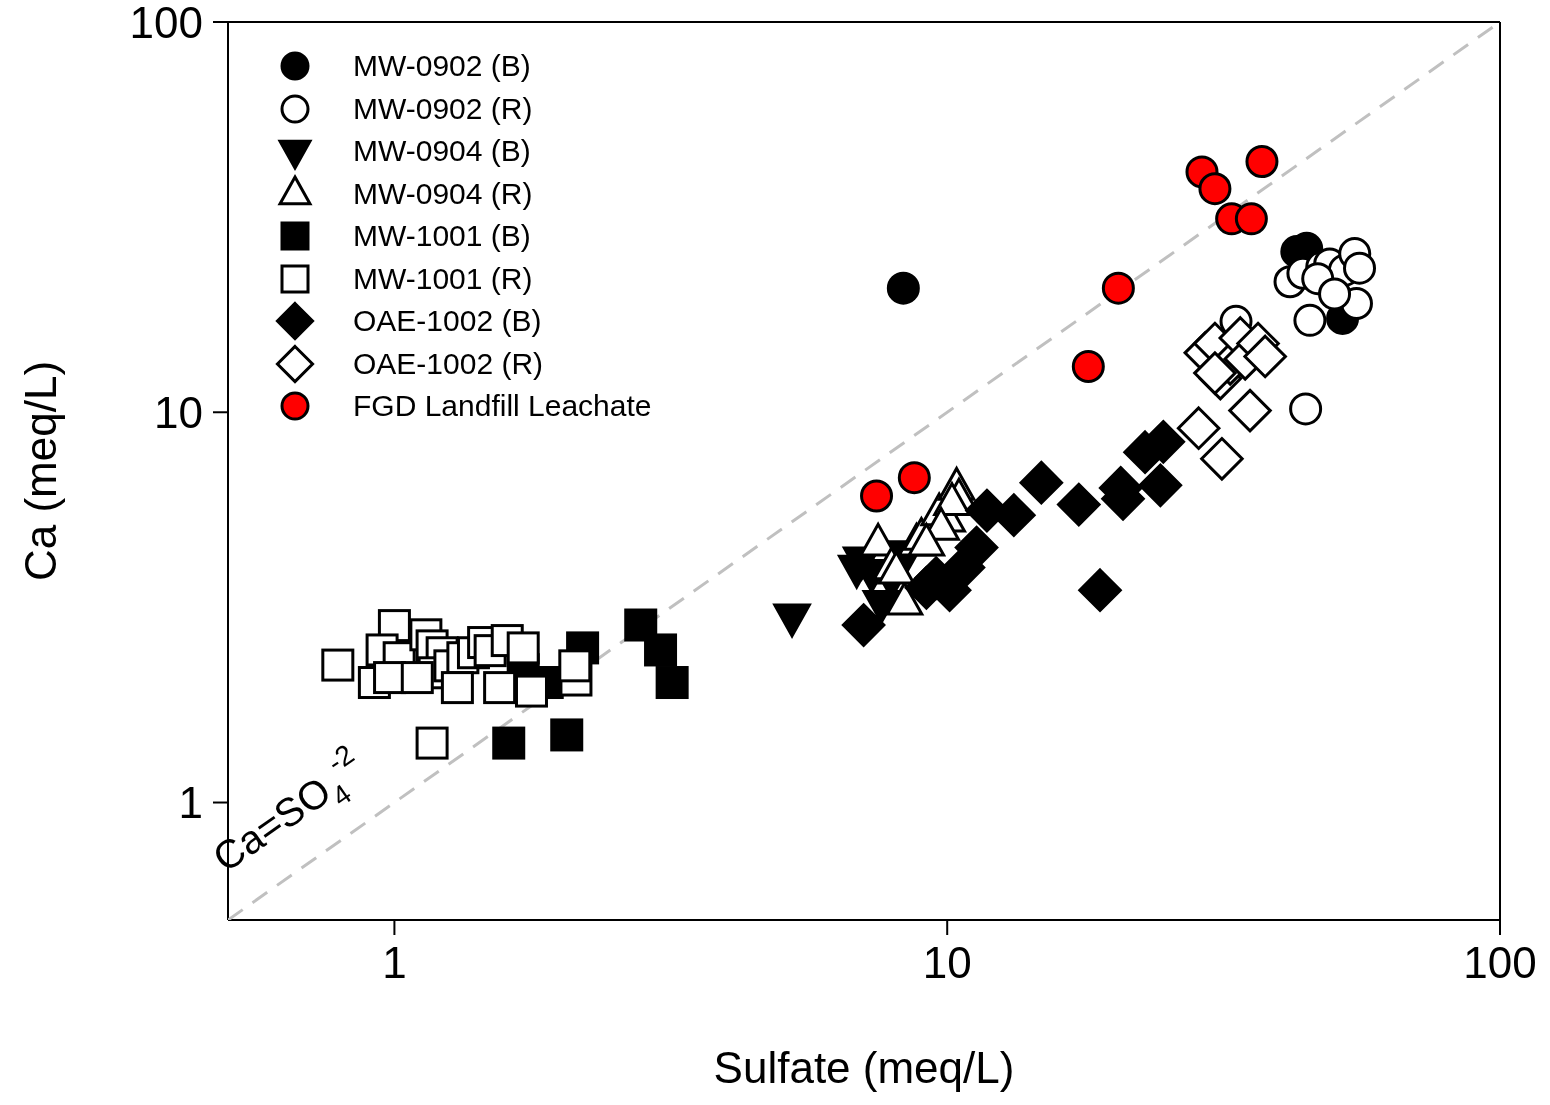  I want to click on legend-label: OAE-1002 (B), so click(447, 321).